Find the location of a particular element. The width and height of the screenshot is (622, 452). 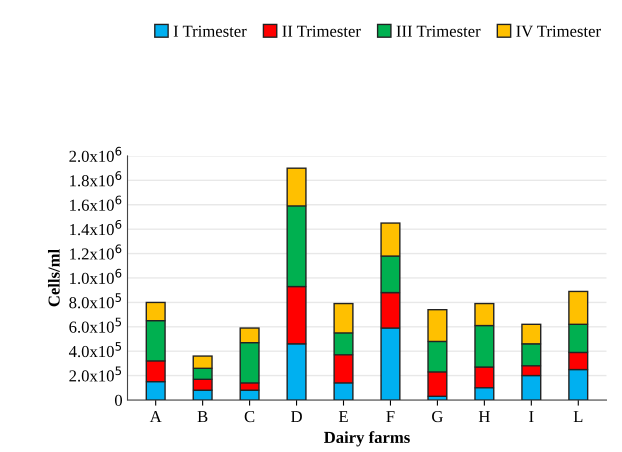

y-tick-label: 1.2x10$^{6}$ is located at coordinates (96, 252).